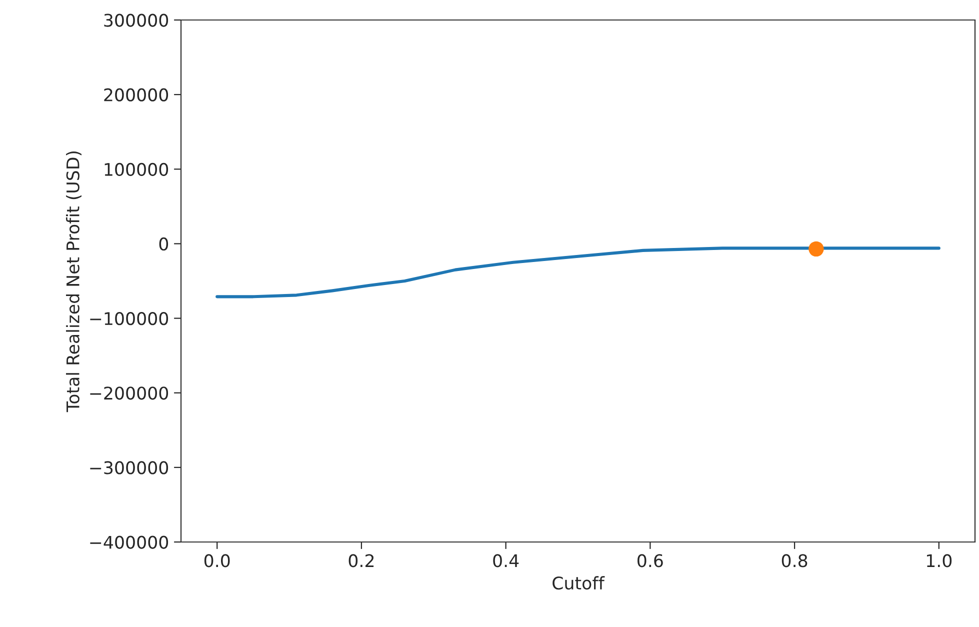 The width and height of the screenshot is (979, 627). I want to click on x-tick-label: 0.4, so click(506, 561).